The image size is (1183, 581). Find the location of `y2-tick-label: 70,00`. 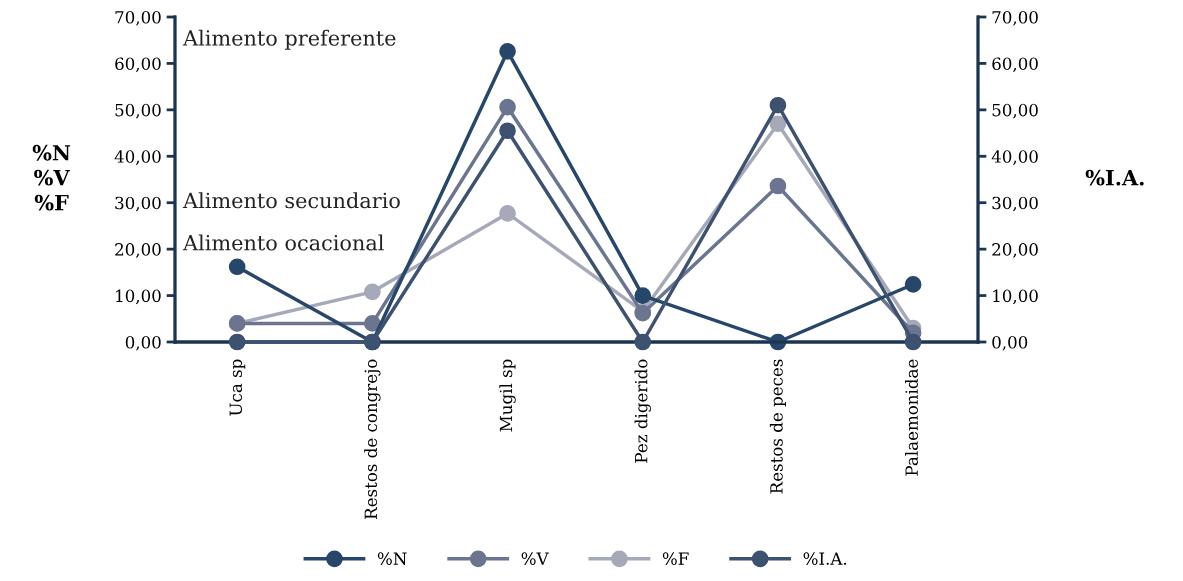

y2-tick-label: 70,00 is located at coordinates (1015, 18).